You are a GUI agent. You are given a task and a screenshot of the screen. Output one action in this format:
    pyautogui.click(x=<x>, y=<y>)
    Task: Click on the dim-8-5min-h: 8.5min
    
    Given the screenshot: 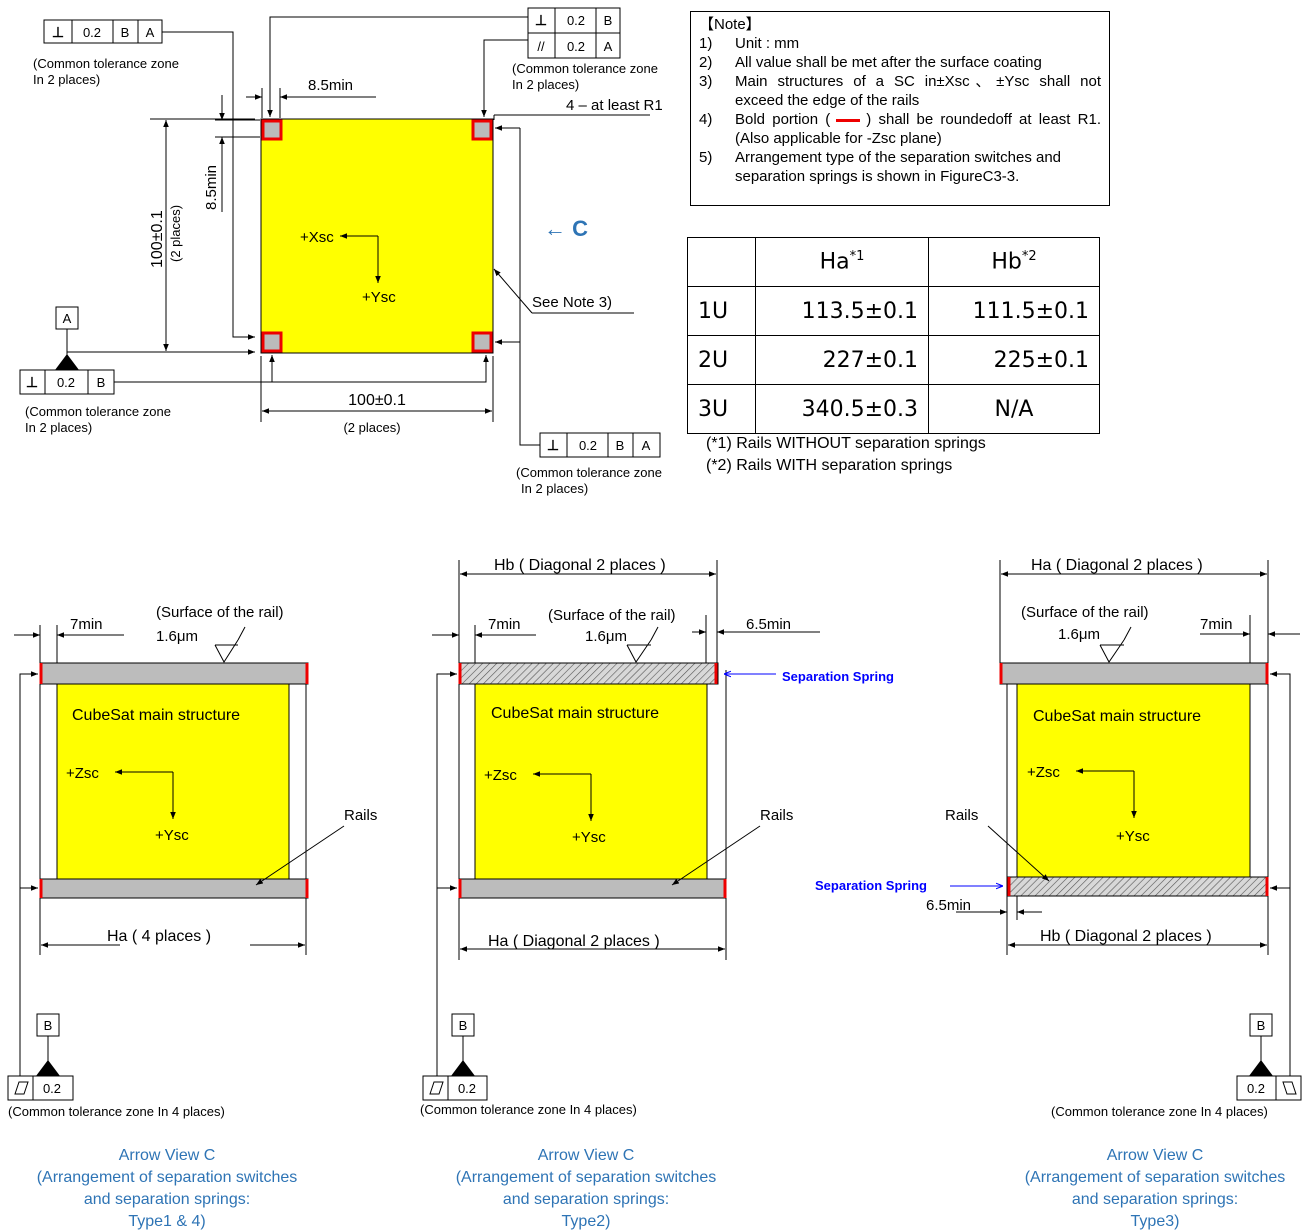 What is the action you would take?
    pyautogui.click(x=330, y=85)
    